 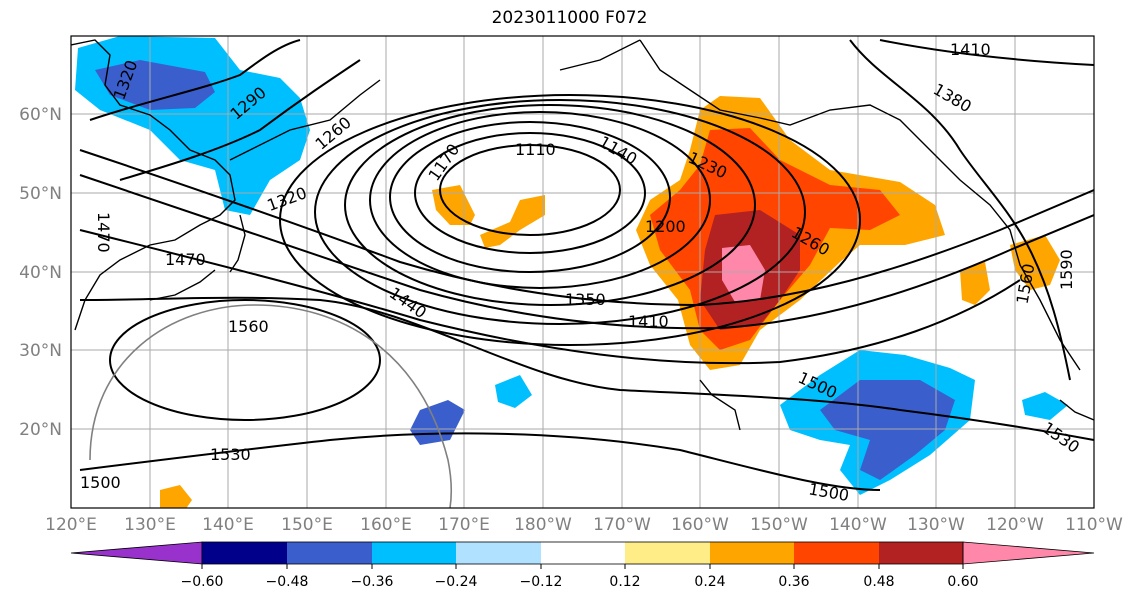 What do you see at coordinates (936, 525) in the screenshot?
I see `lon-tick-label: 130°W` at bounding box center [936, 525].